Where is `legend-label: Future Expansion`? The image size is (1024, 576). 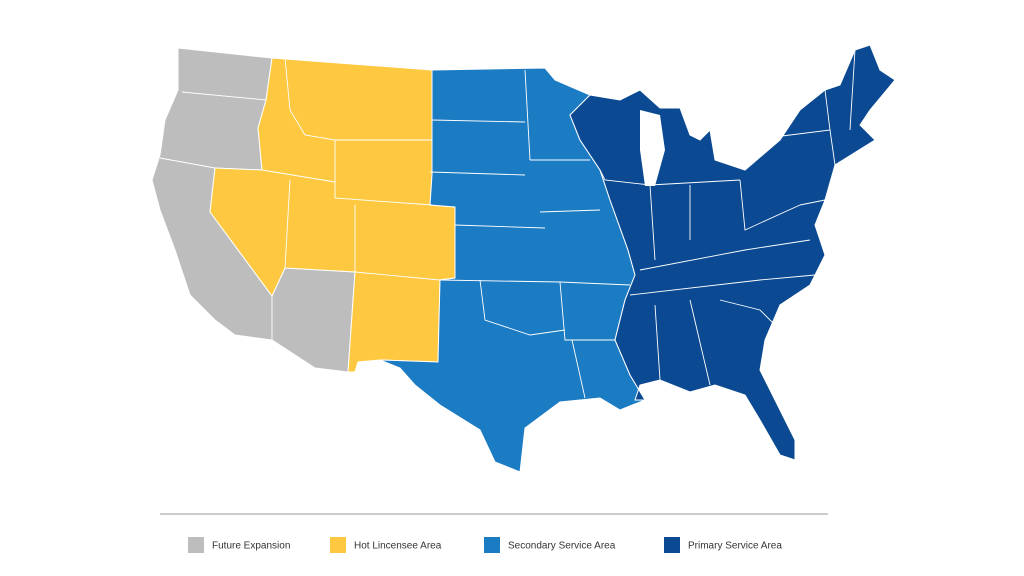 legend-label: Future Expansion is located at coordinates (251, 546).